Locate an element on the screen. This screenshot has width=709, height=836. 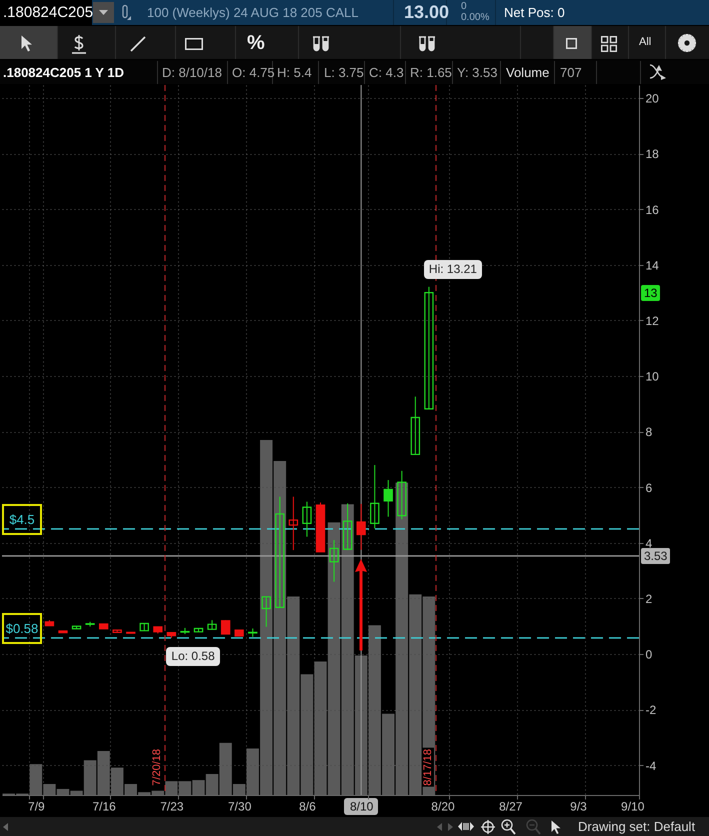
y-tick-label: 2 is located at coordinates (649, 599).